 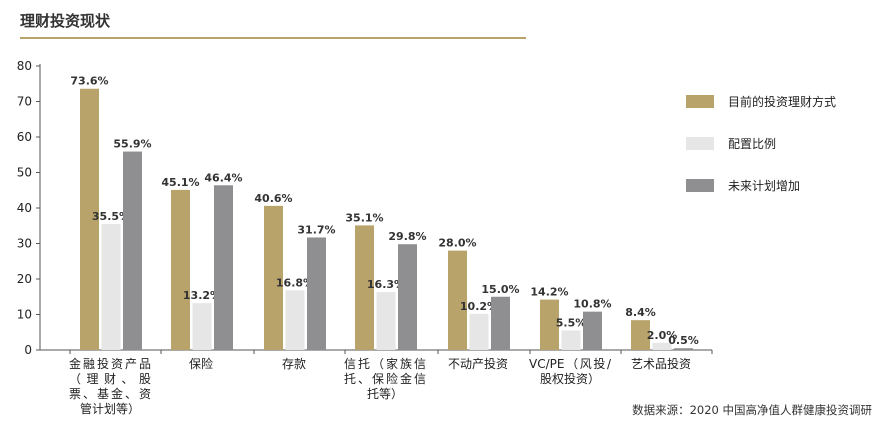 I want to click on y-tick-label: 20, so click(x=24, y=279).